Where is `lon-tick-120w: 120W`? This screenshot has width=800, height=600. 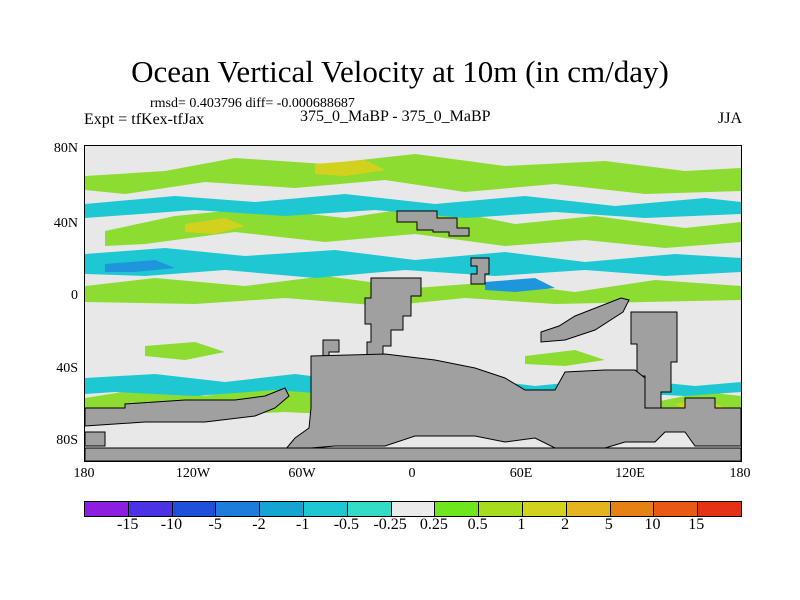 lon-tick-120w: 120W is located at coordinates (193, 473).